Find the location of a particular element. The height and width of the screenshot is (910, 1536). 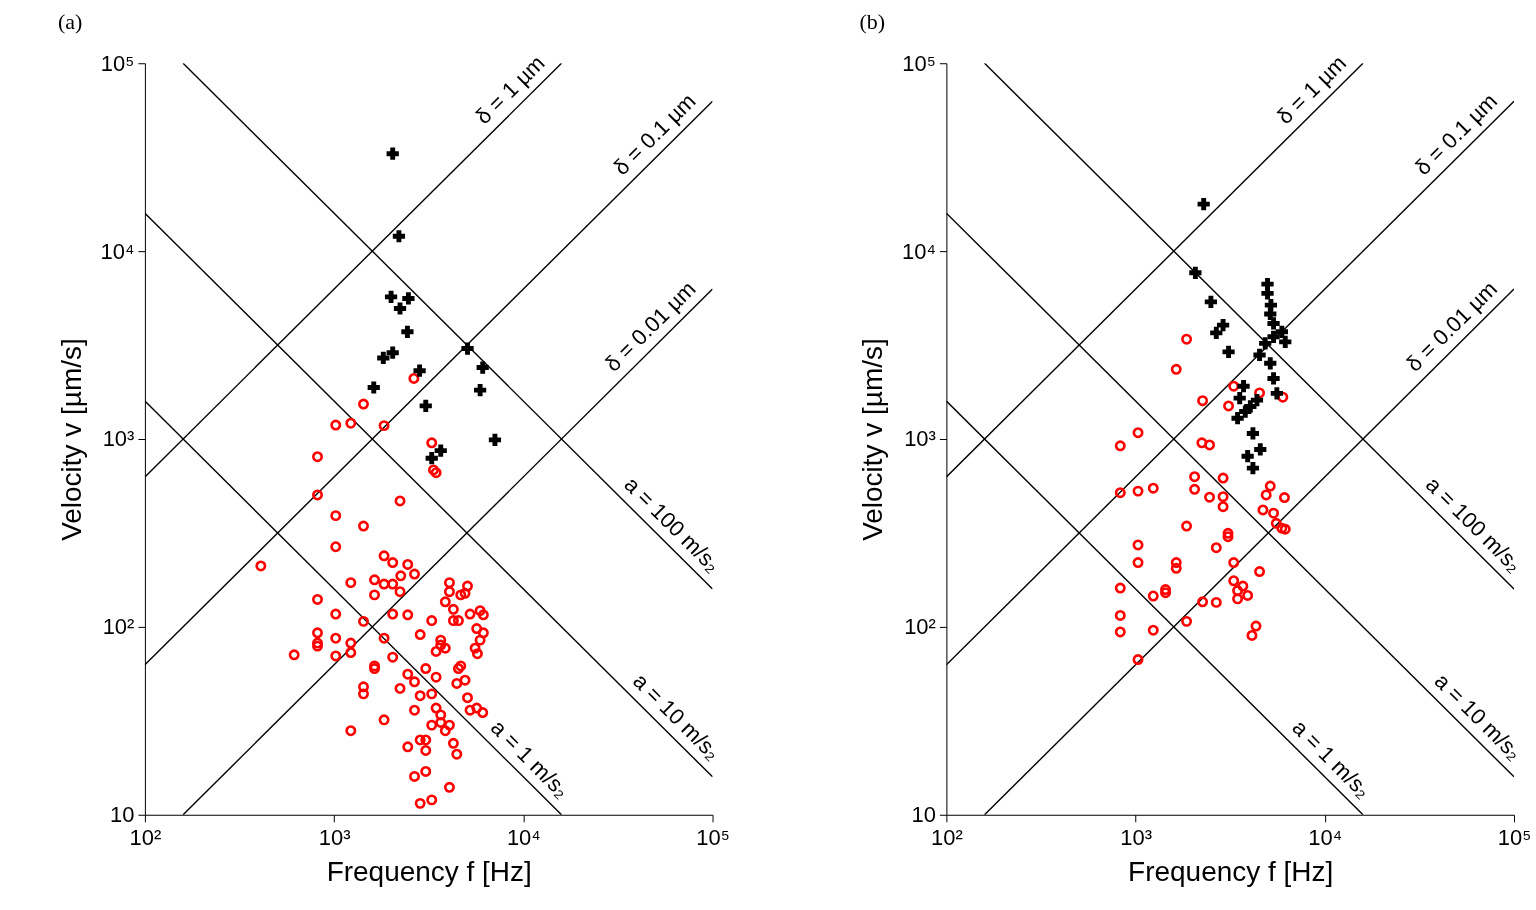

chart-title: (a) is located at coordinates (70, 21).